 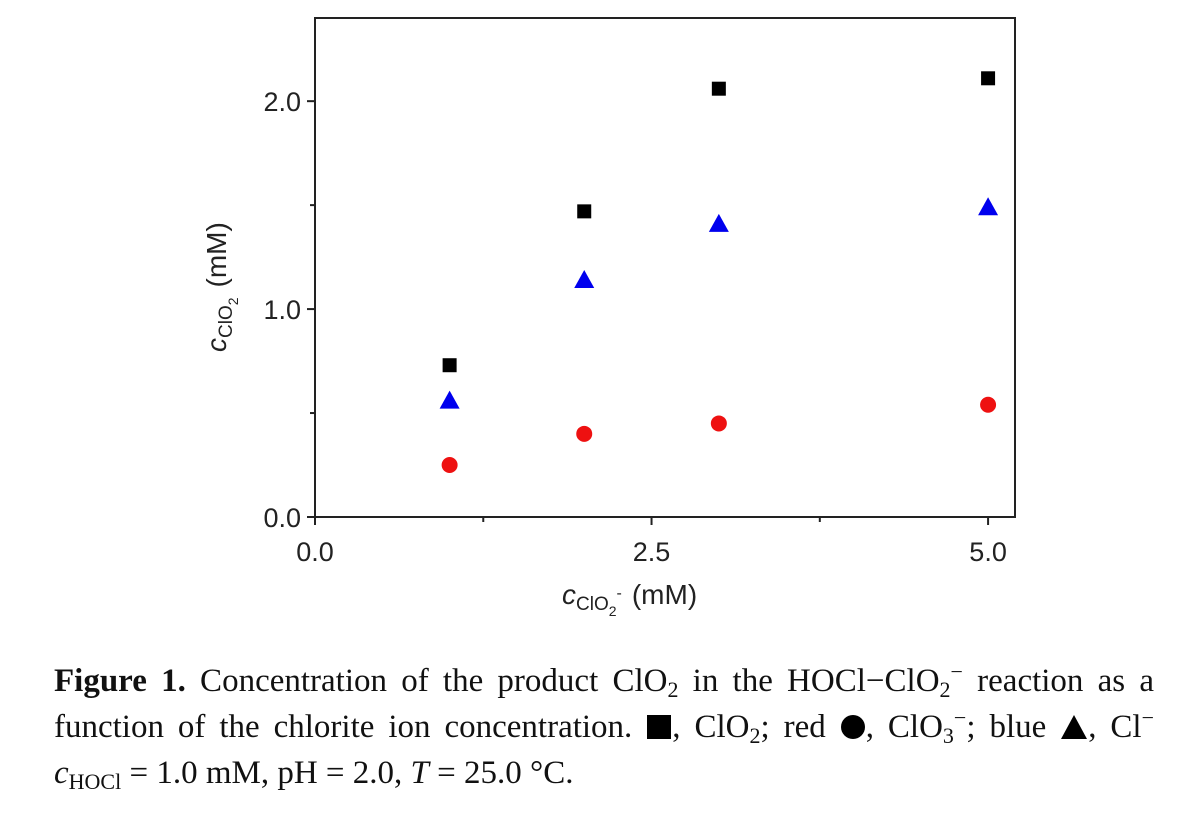 What do you see at coordinates (659, 727) in the screenshot?
I see `black-square-icon` at bounding box center [659, 727].